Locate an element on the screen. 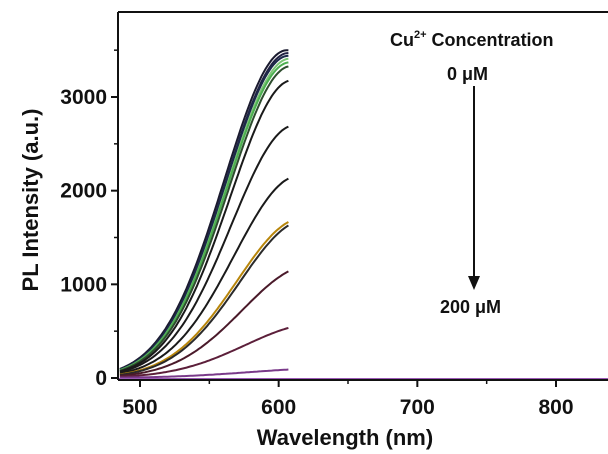  x-tick-label-500: 500 is located at coordinates (139, 407).